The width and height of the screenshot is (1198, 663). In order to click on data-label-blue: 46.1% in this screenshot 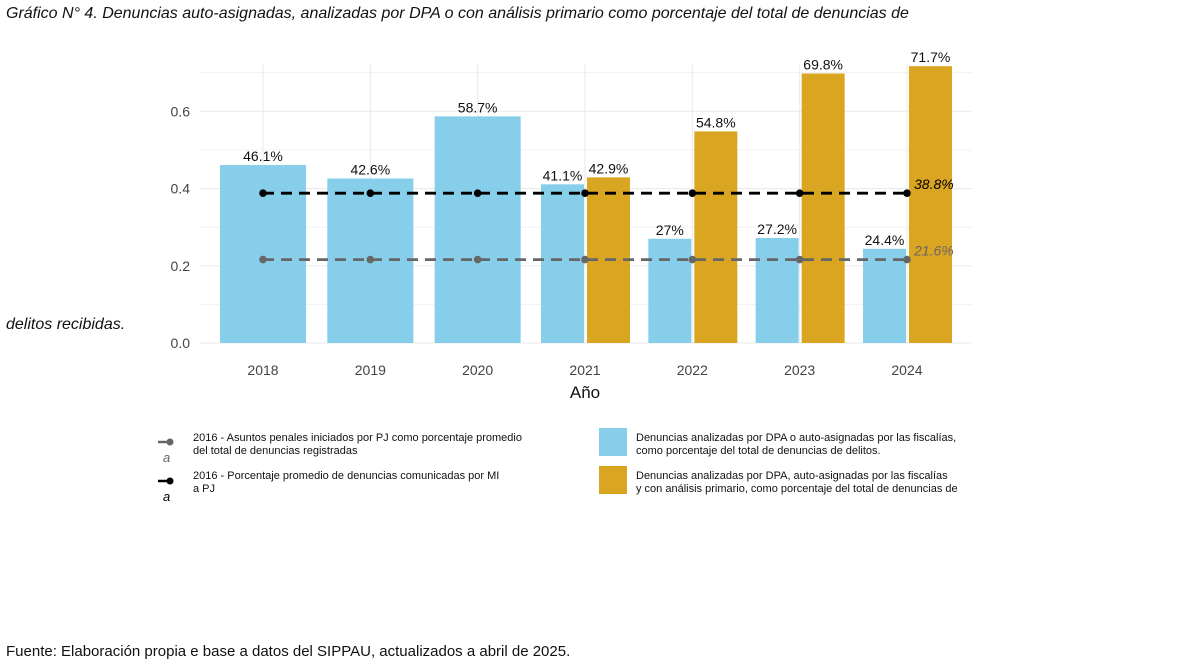, I will do `click(263, 156)`.